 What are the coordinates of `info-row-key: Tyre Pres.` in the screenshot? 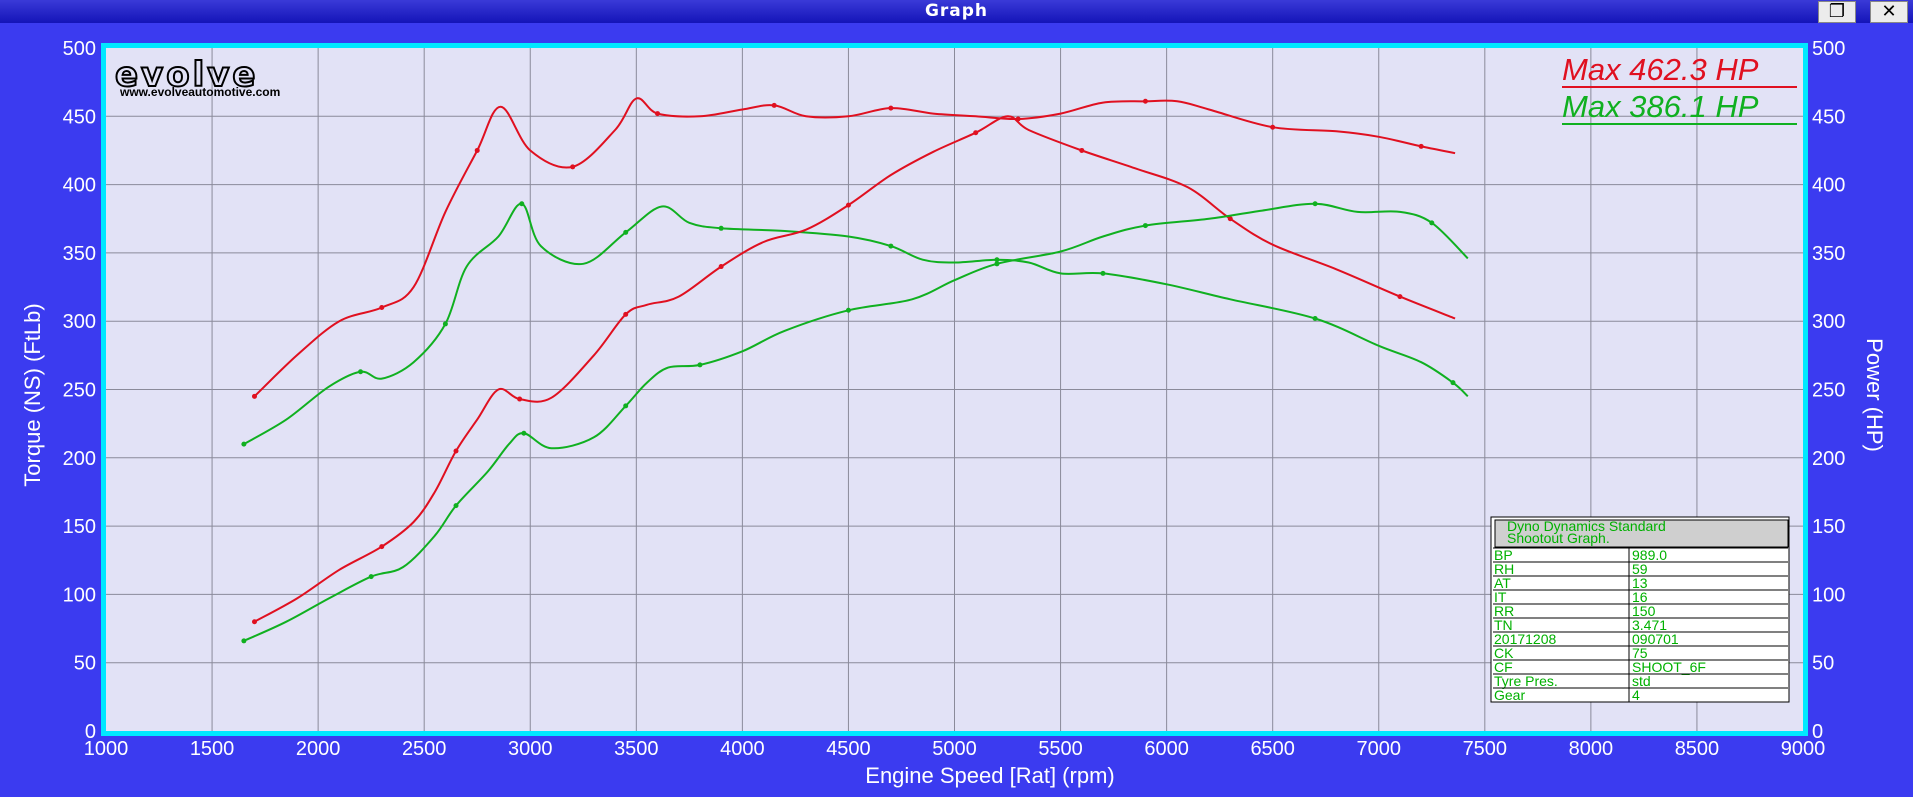 It's located at (1526, 681).